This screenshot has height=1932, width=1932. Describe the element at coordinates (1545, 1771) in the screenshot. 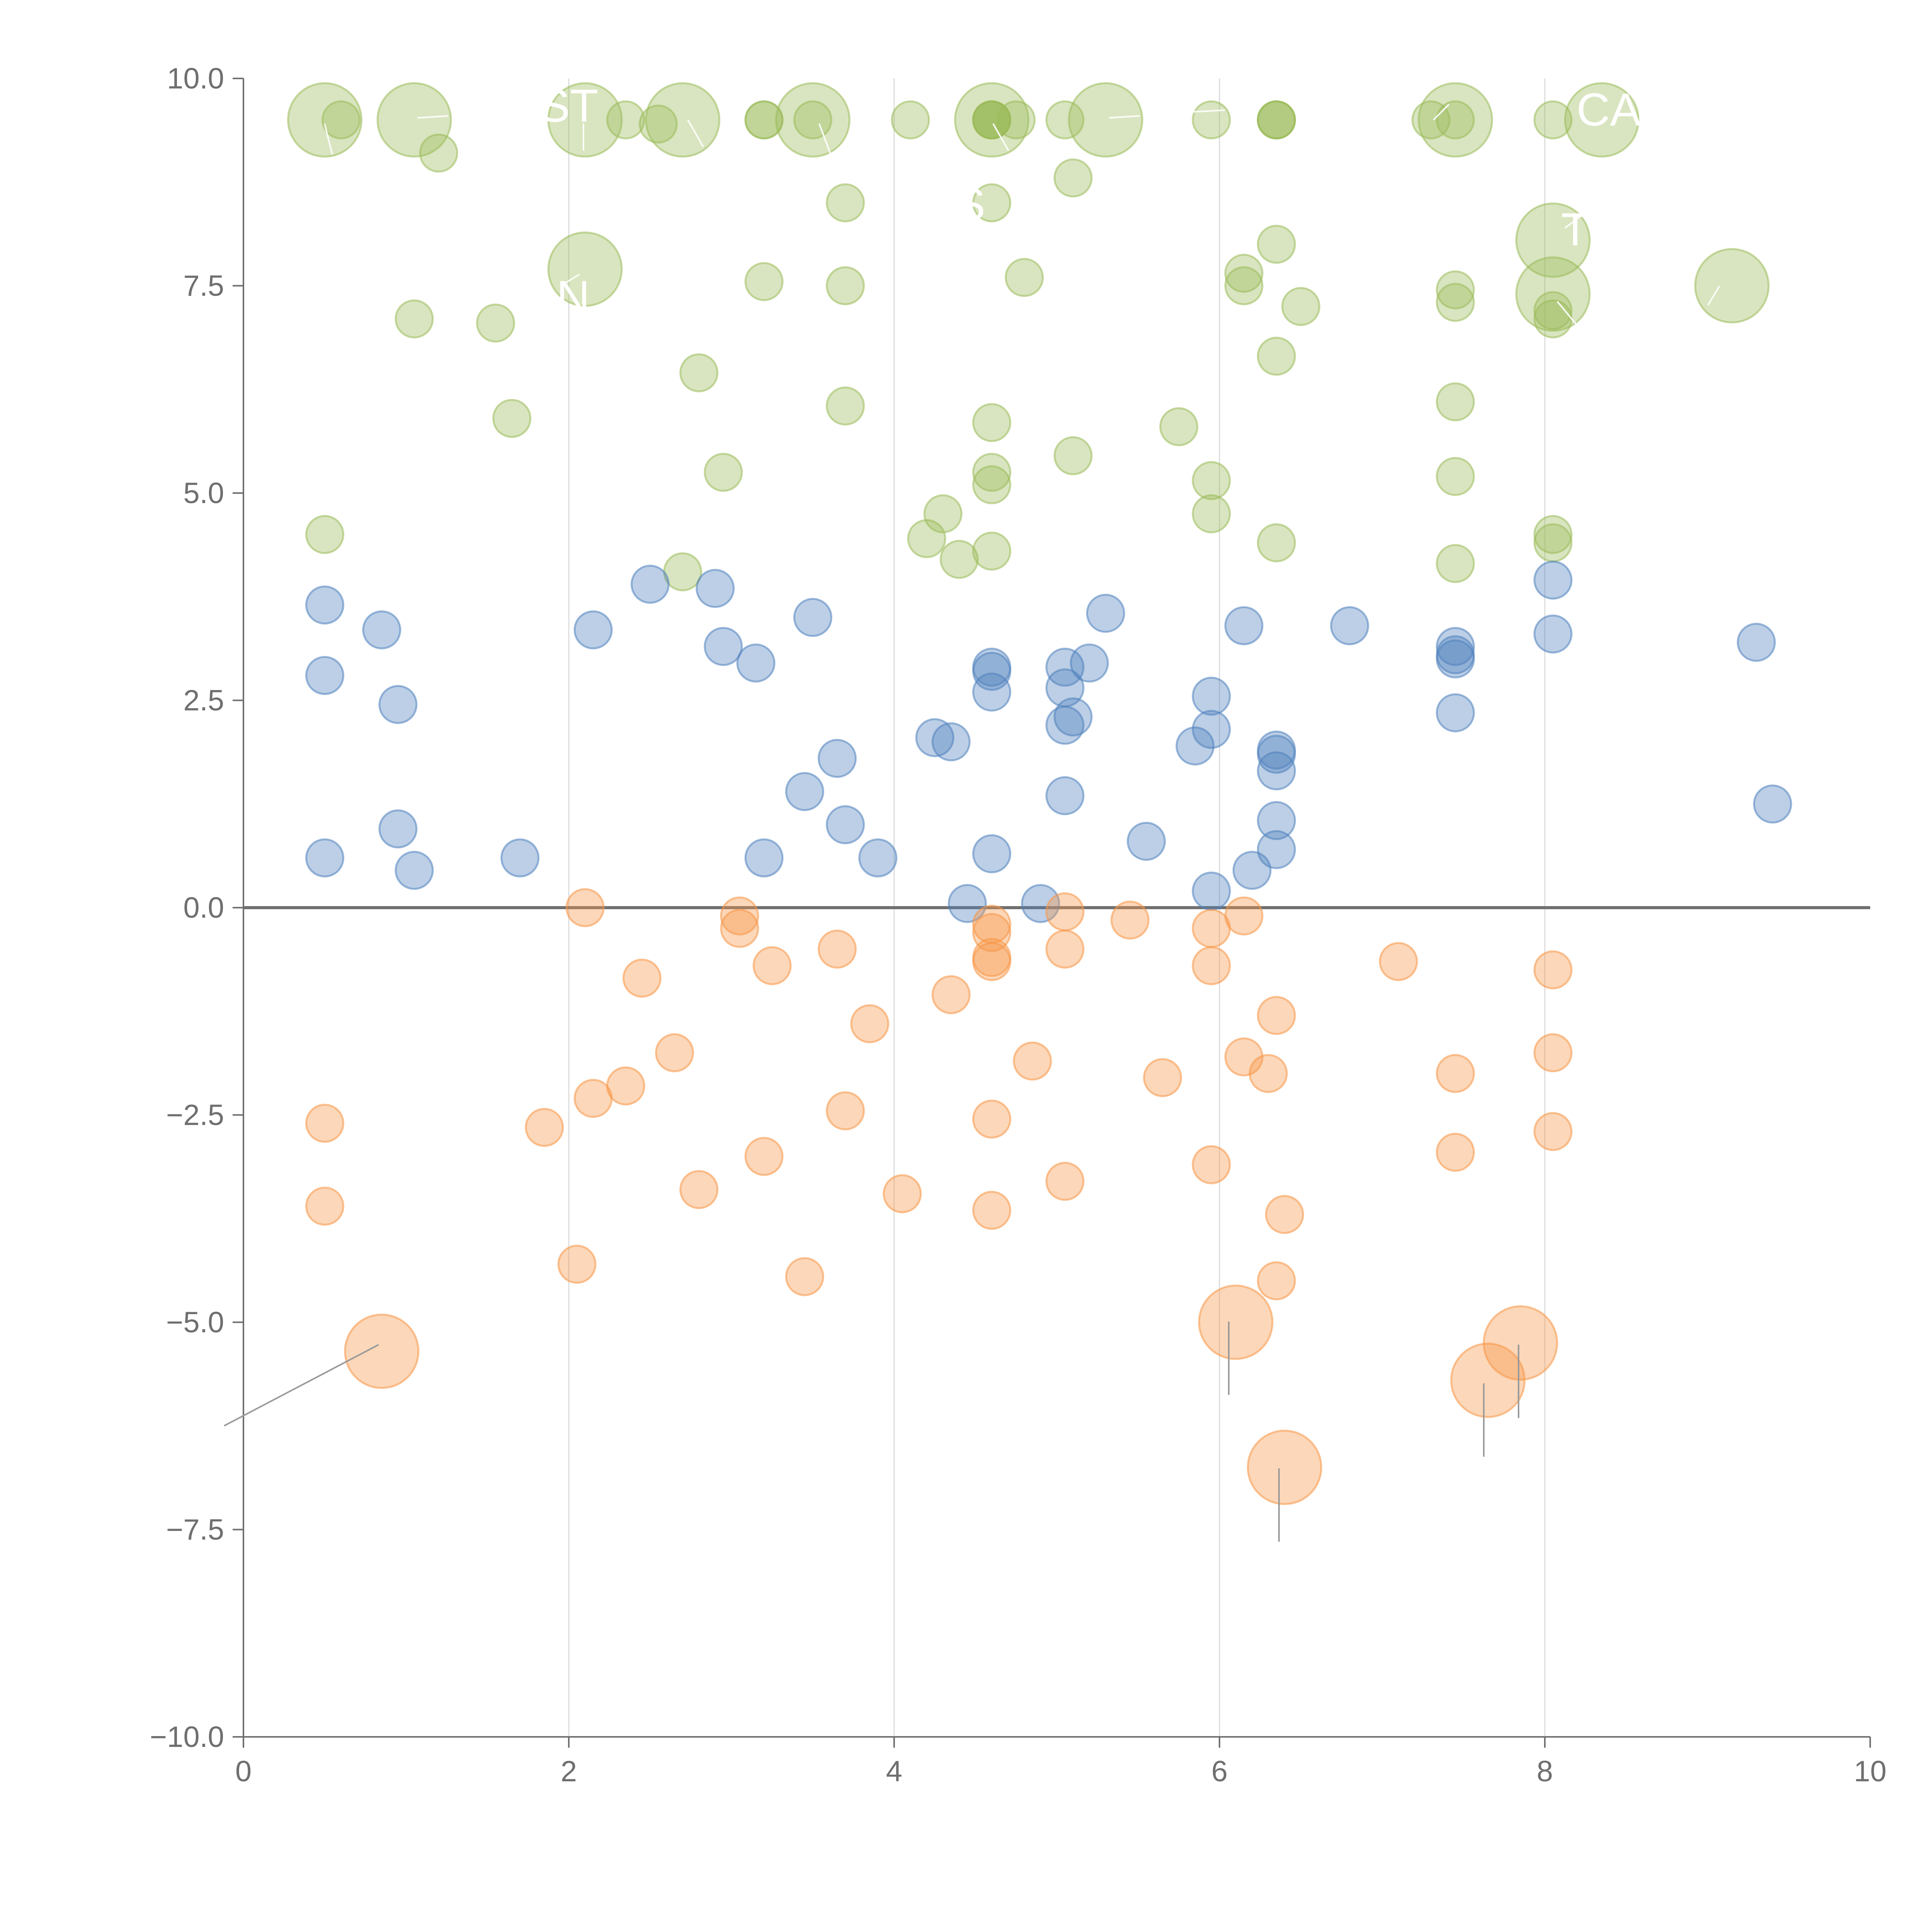

I see `x-tick-label: 8` at that location.